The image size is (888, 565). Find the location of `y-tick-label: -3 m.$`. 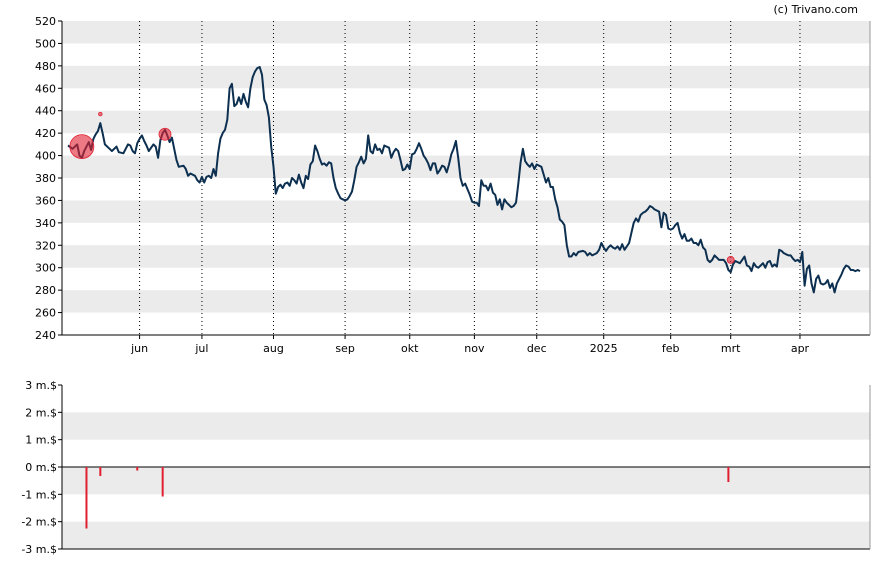

y-tick-label: -3 m.$ is located at coordinates (39, 549).